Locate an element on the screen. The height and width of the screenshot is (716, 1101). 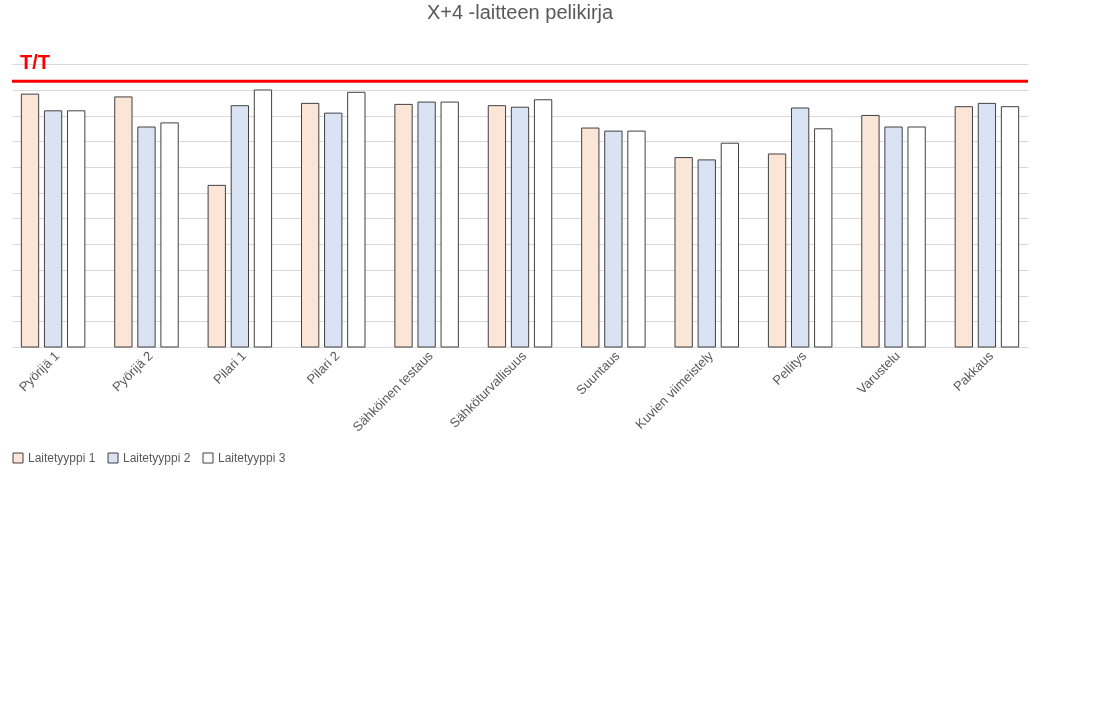
chart-title: X+4 -laitteen pelikirja is located at coordinates (520, 12).